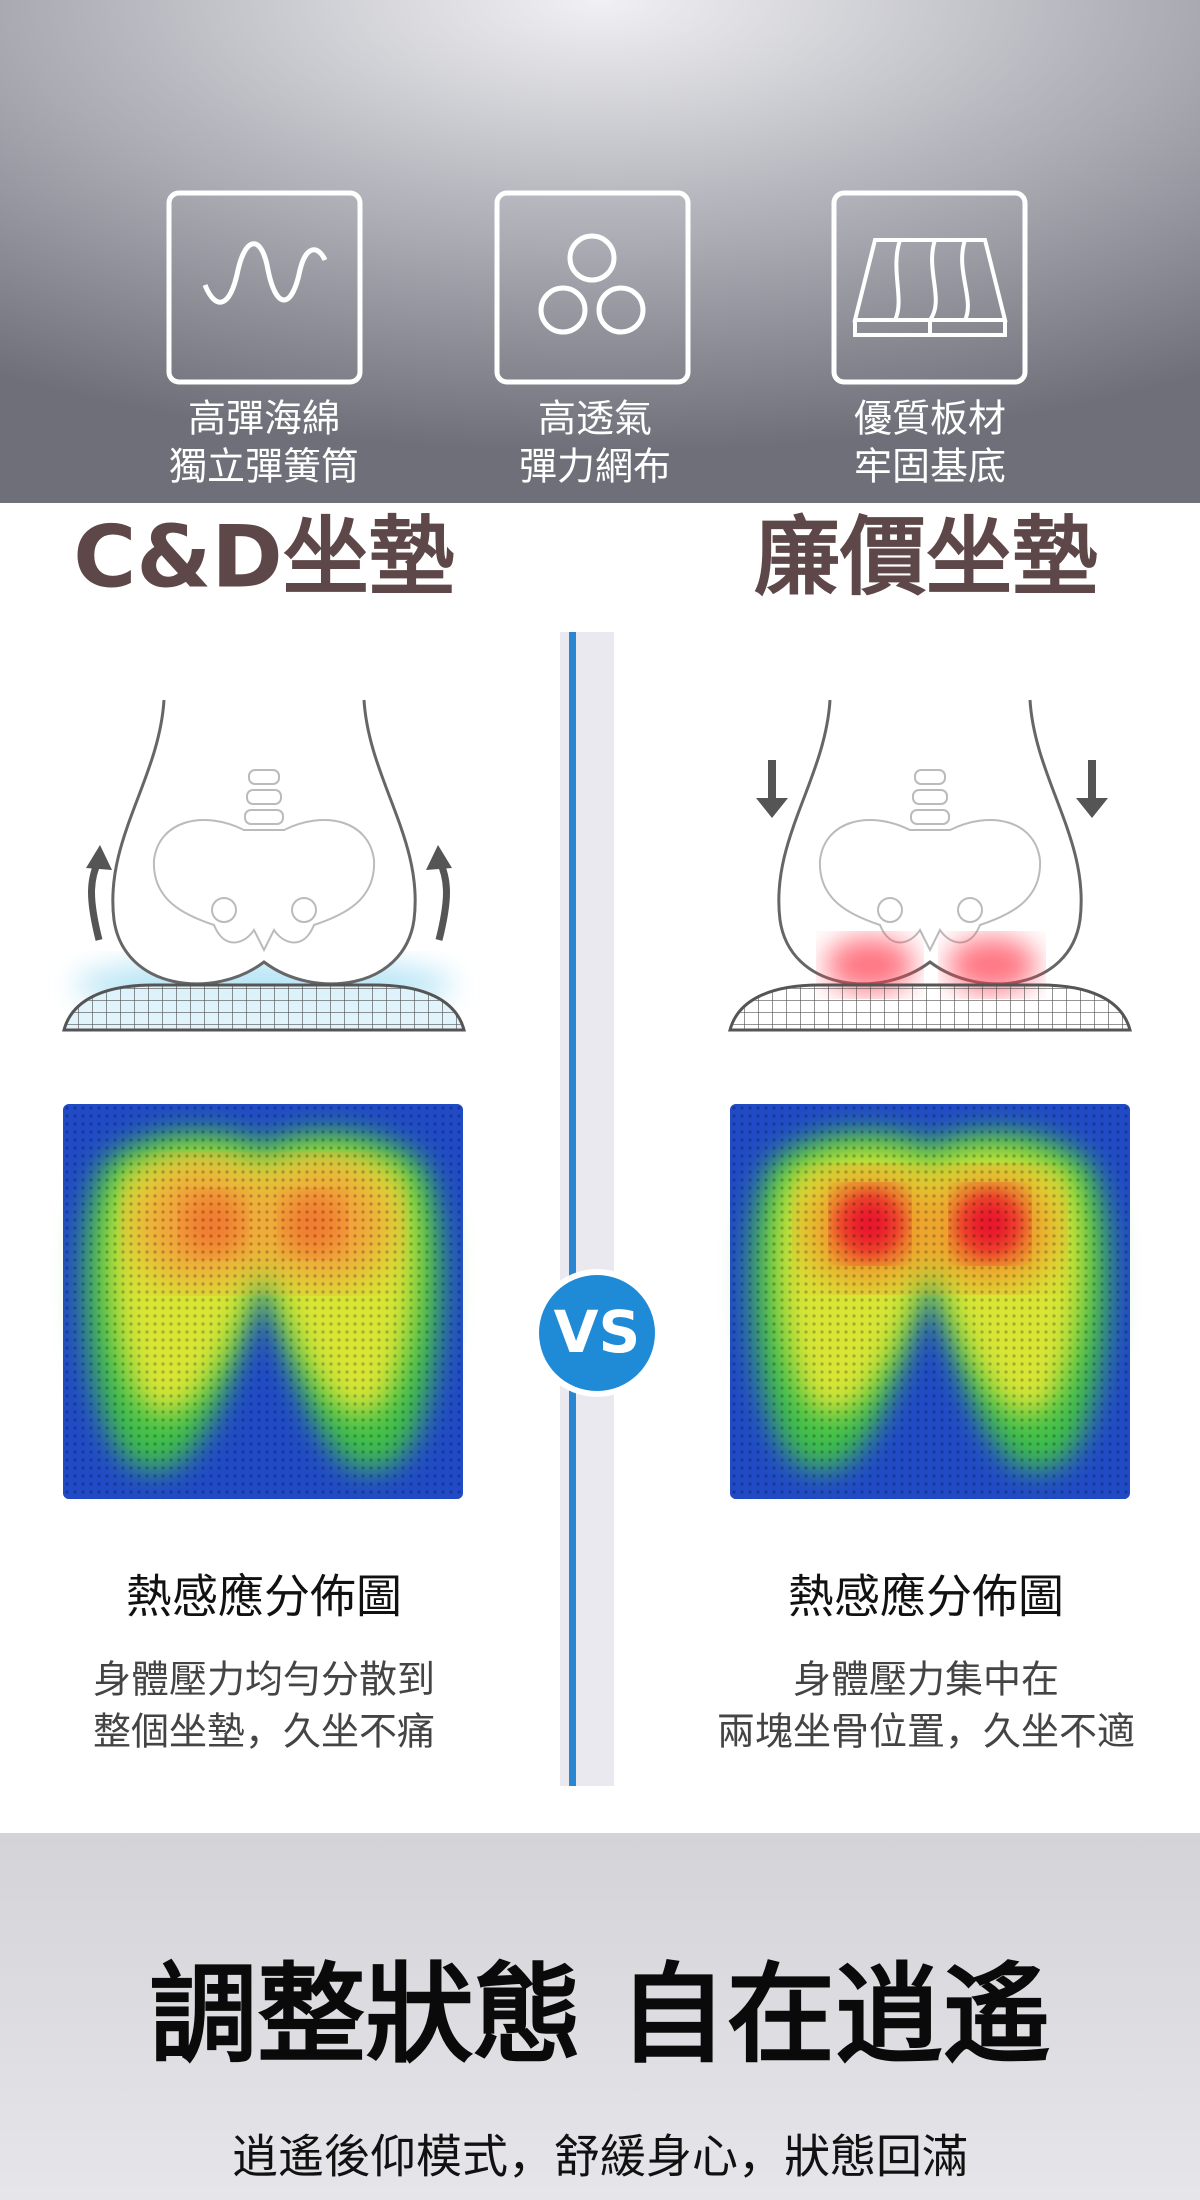 The height and width of the screenshot is (2200, 1200). Describe the element at coordinates (926, 1680) in the screenshot. I see `right-description: 身體壓力集中在` at that location.